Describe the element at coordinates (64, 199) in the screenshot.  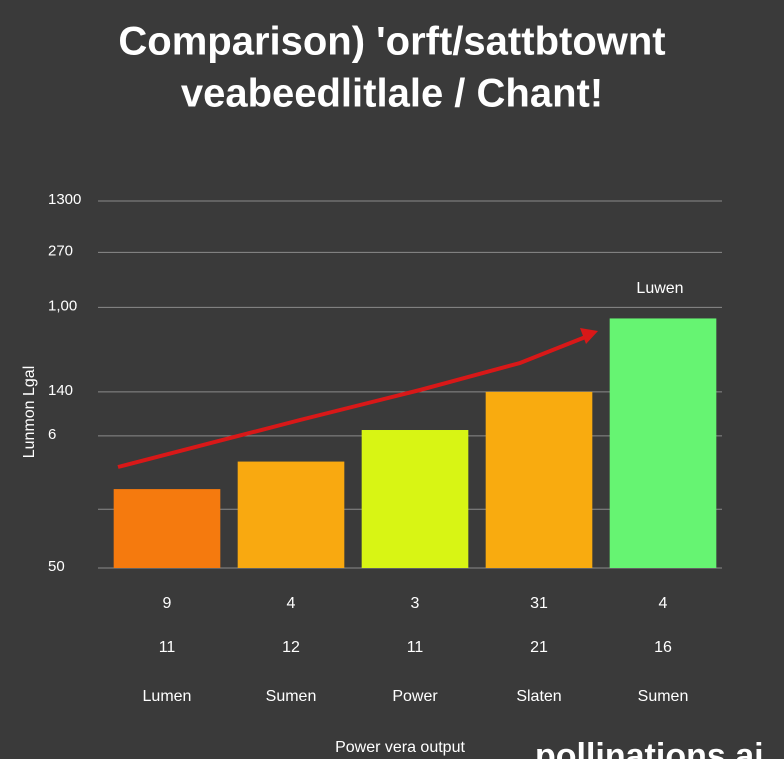
I see `y-tick-label: 1300` at that location.